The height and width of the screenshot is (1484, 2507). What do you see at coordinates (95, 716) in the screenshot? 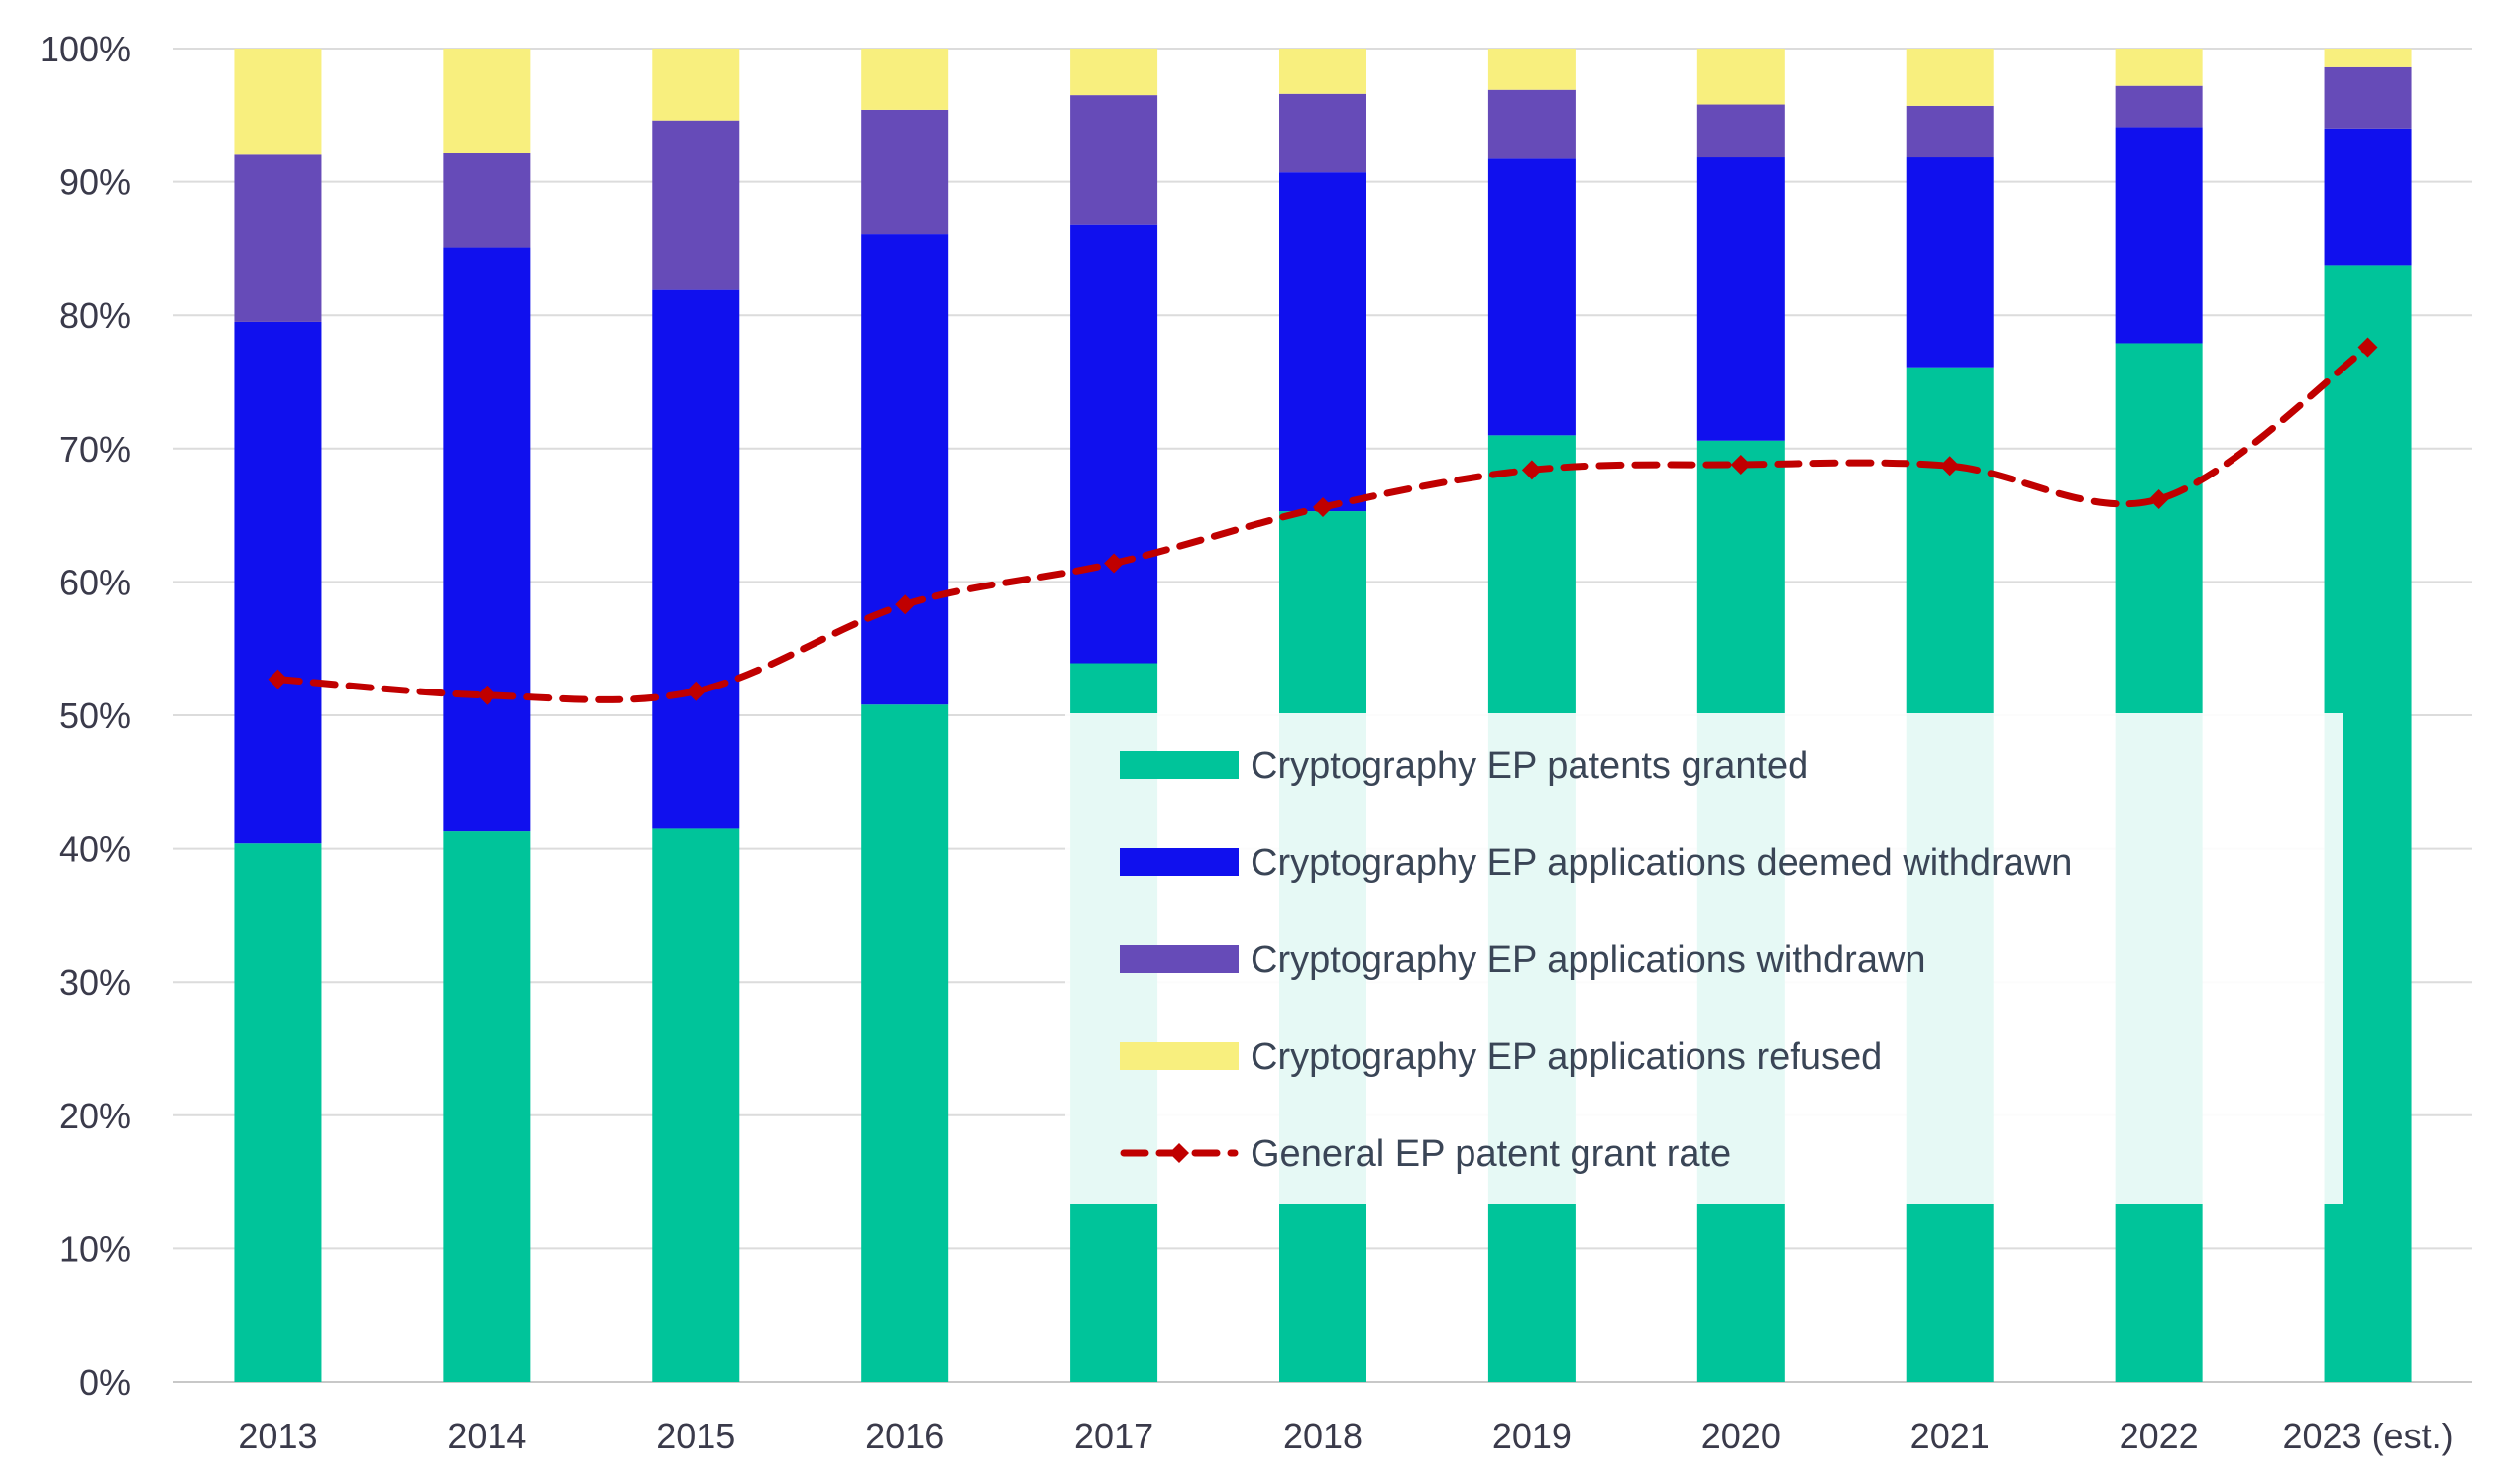
I see `y-tick-label: 50%` at bounding box center [95, 716].